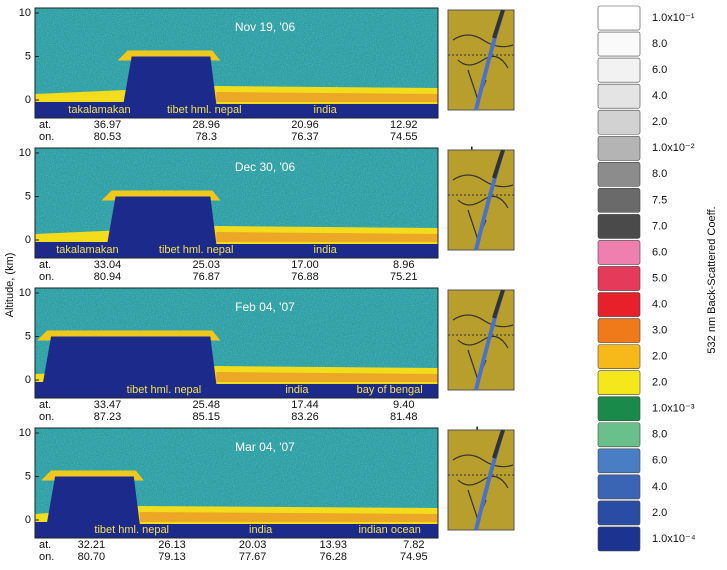 Image resolution: width=727 pixels, height=570 pixels. I want to click on colorbar-label: 7.5, so click(659, 200).